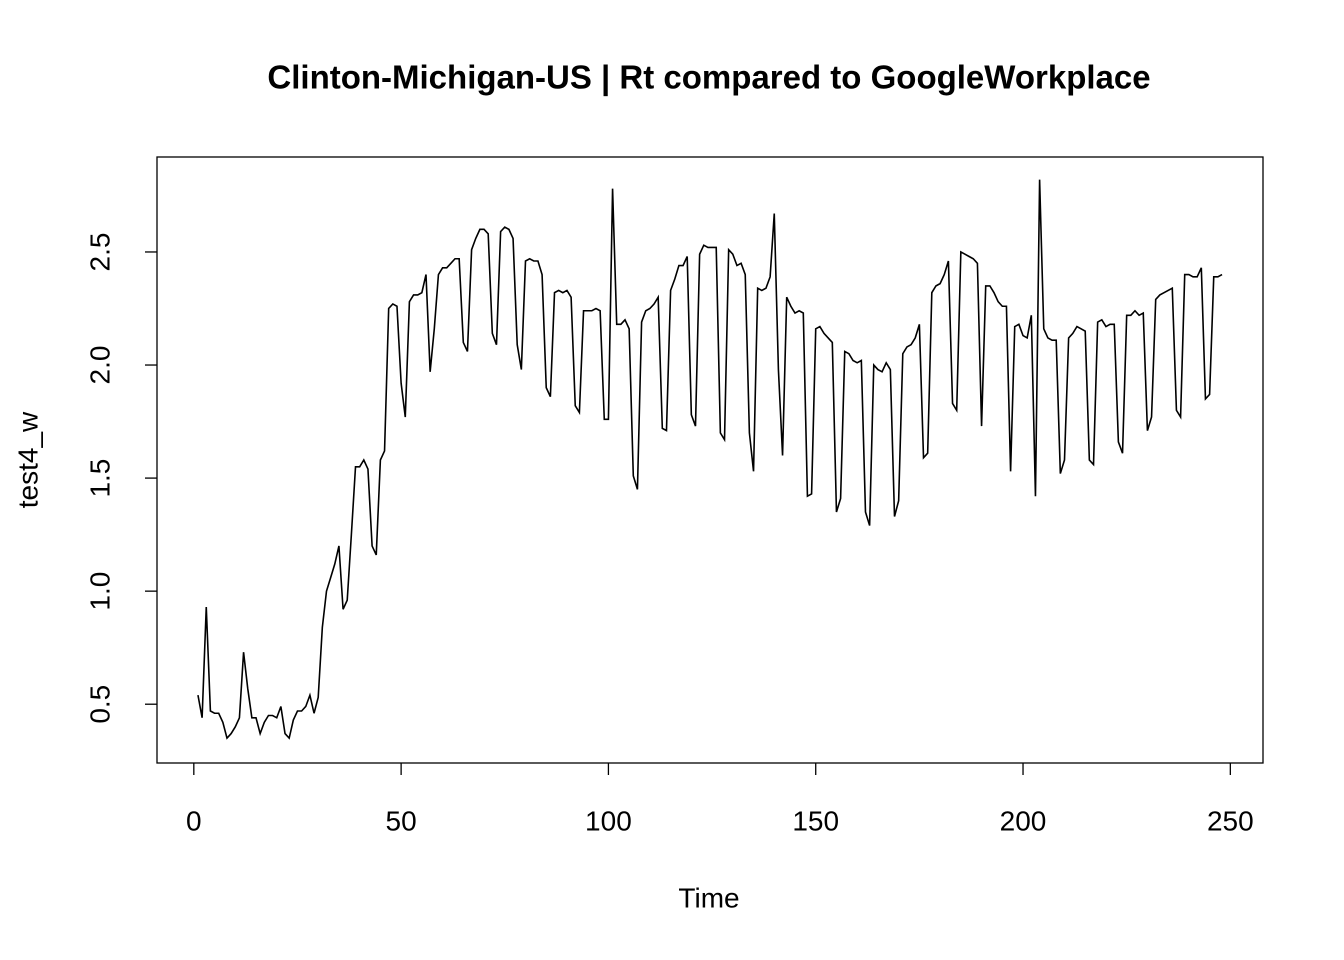 This screenshot has width=1344, height=960. Describe the element at coordinates (708, 897) in the screenshot. I see `x-axis-label: Time` at that location.